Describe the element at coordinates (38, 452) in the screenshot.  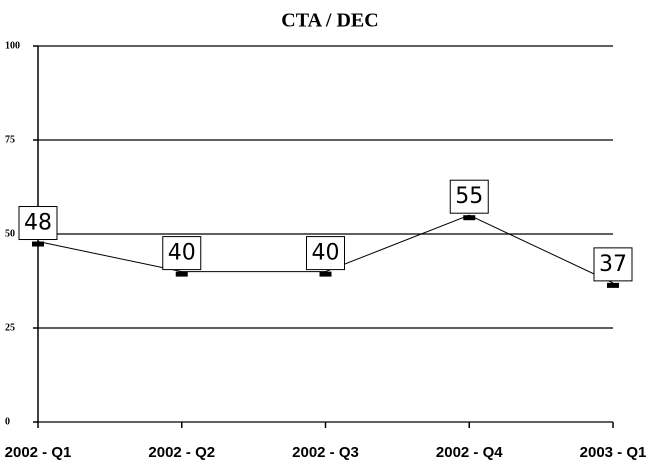
I see `x-tick-label: 2002 - Q1` at that location.